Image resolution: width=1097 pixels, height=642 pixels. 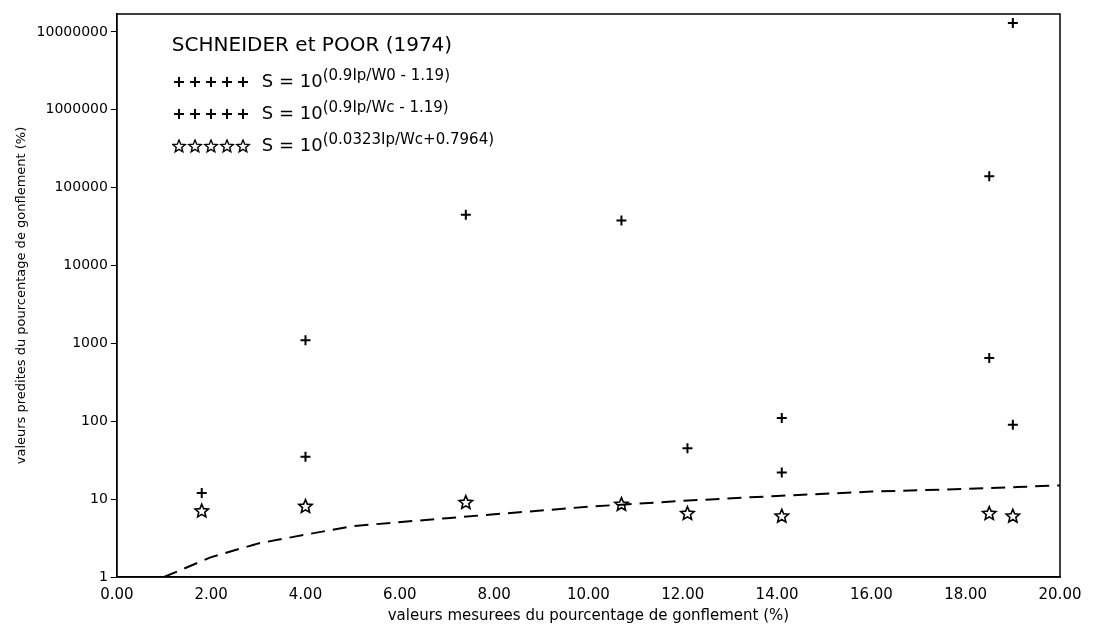 I want to click on y-tick-label: 100, so click(x=94, y=419).